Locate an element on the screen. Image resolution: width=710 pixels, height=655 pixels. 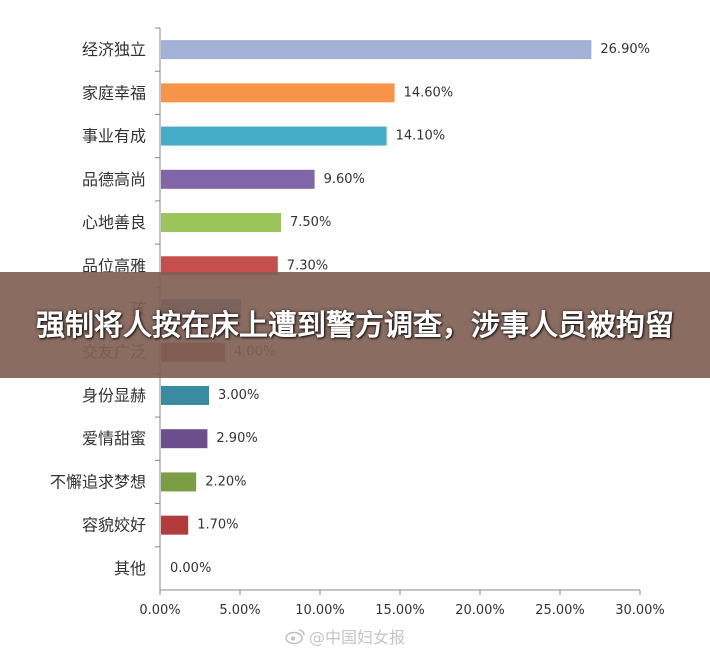
weibo-icon is located at coordinates (295, 636).